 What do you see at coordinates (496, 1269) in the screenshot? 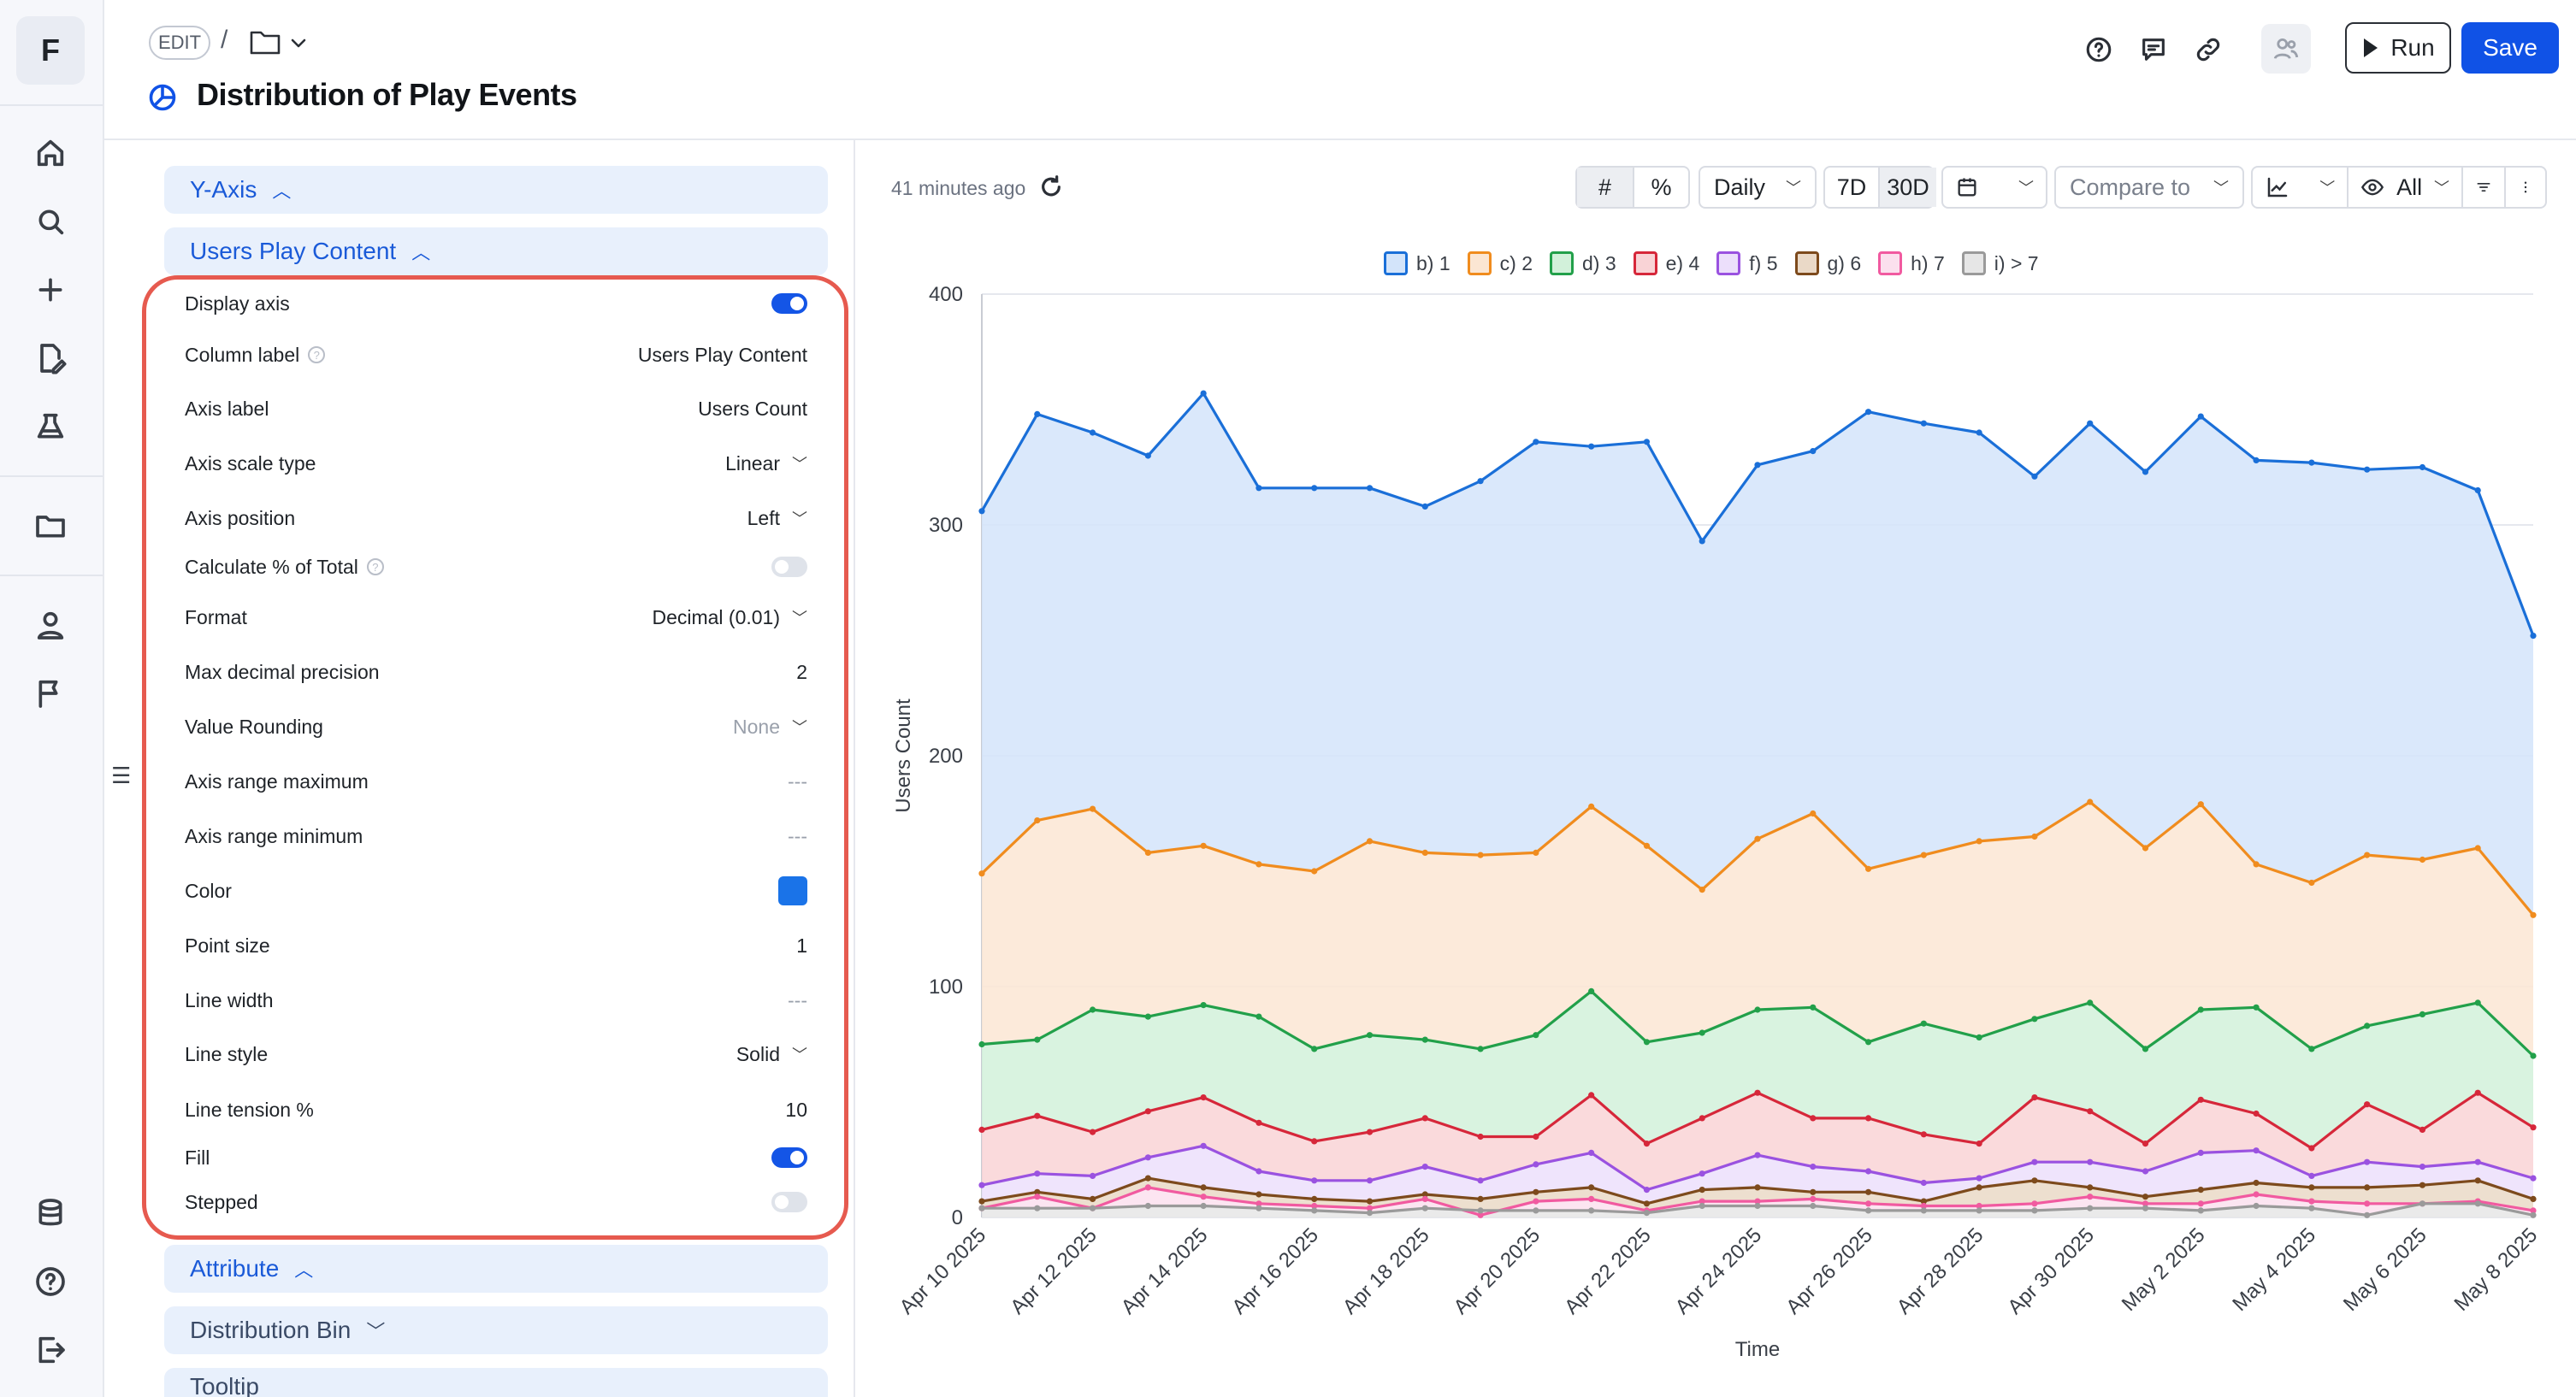
I see `section-attribute: Attribute ︿` at bounding box center [496, 1269].